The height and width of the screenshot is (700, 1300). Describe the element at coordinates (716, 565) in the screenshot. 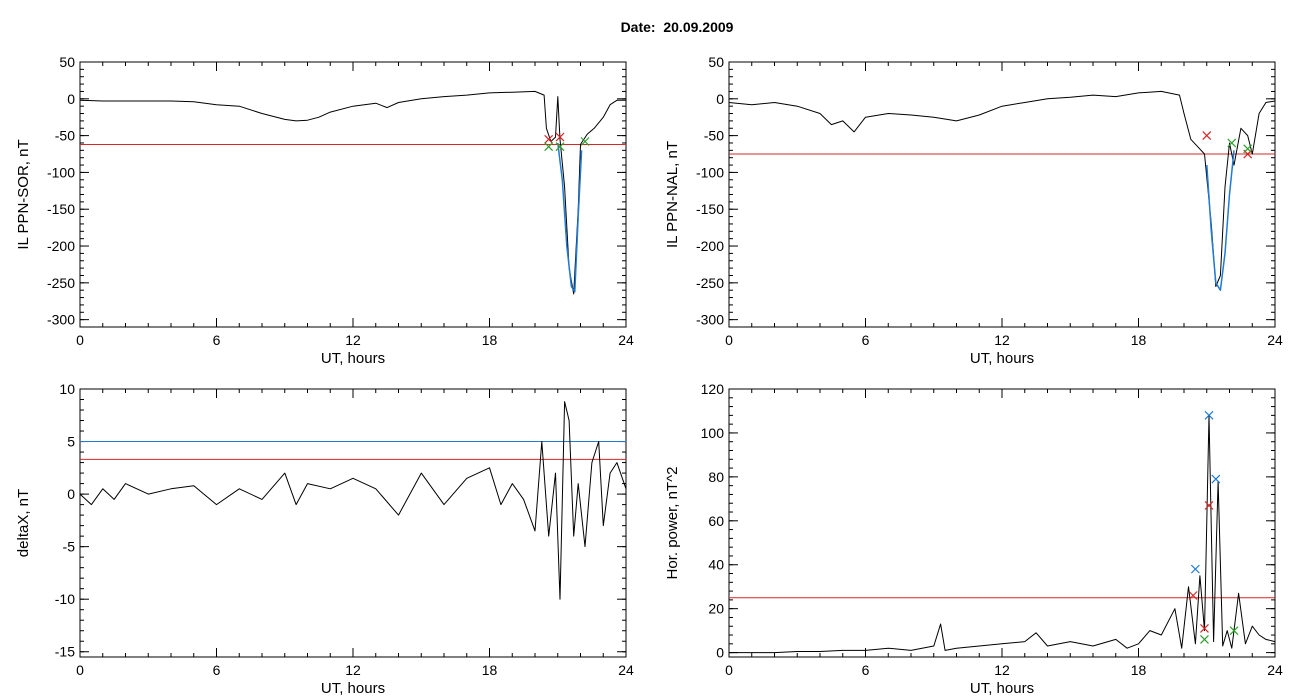

I see `y-tick-label: 40` at that location.